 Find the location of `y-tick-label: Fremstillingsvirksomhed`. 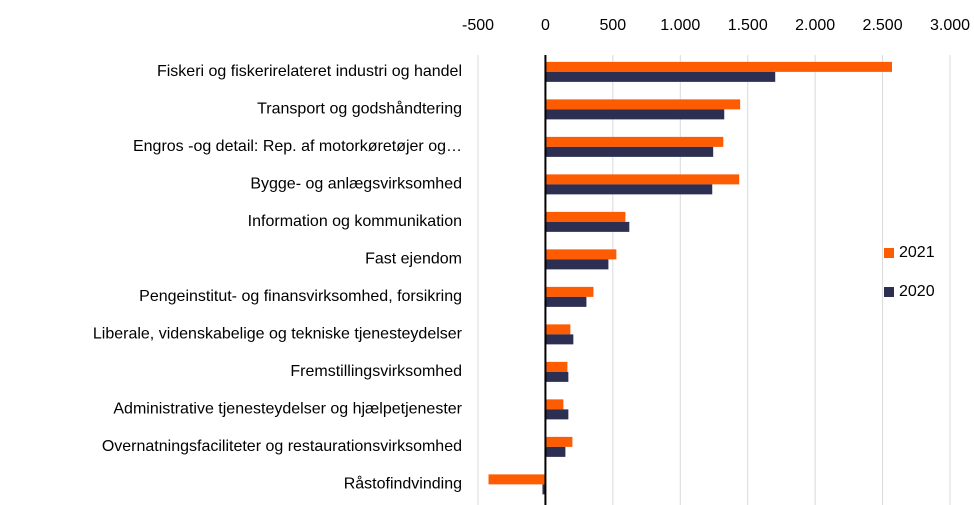

y-tick-label: Fremstillingsvirksomhed is located at coordinates (376, 371).